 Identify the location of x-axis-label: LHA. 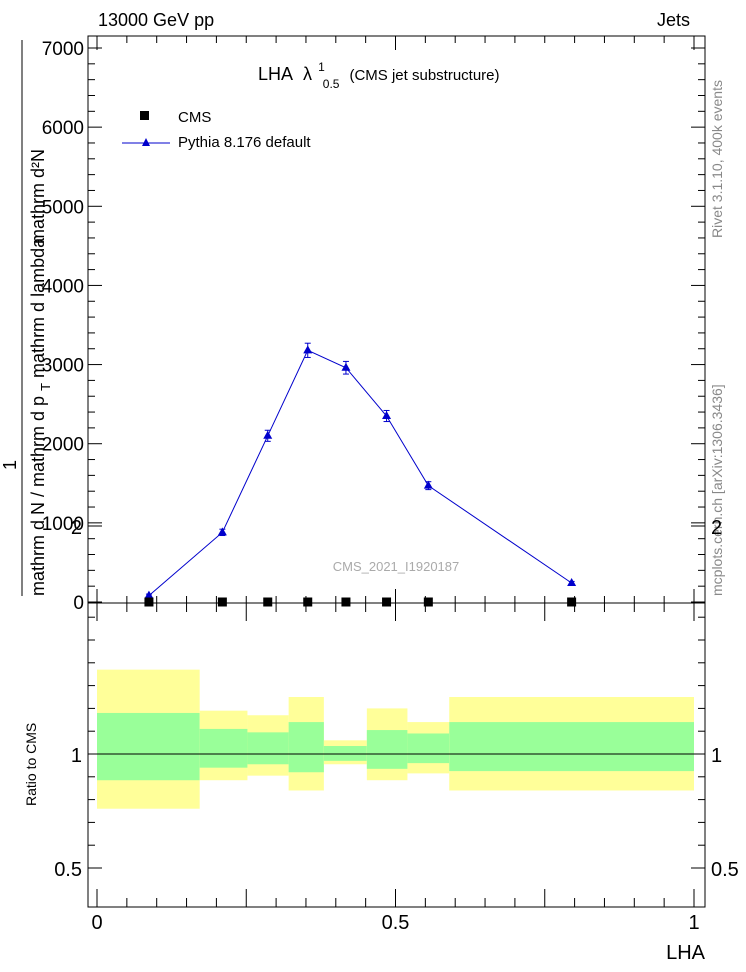
(686, 953).